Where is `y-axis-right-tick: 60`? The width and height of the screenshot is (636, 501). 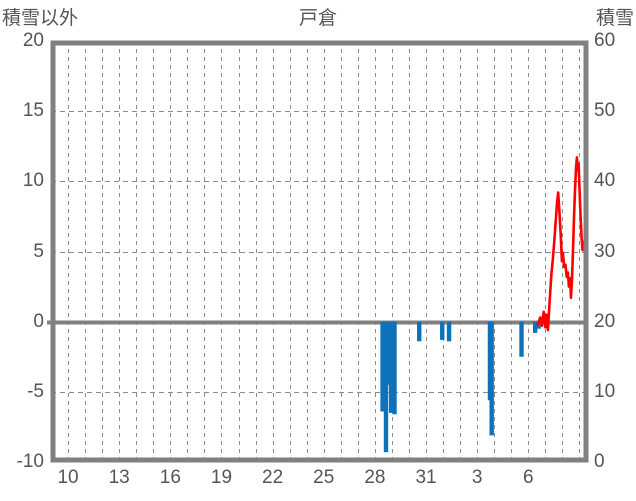
y-axis-right-tick: 60 is located at coordinates (605, 40).